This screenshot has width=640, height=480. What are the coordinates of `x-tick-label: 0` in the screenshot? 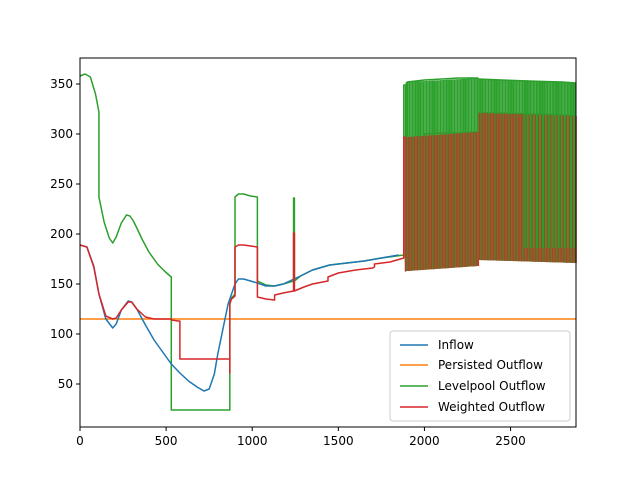 It's located at (80, 441).